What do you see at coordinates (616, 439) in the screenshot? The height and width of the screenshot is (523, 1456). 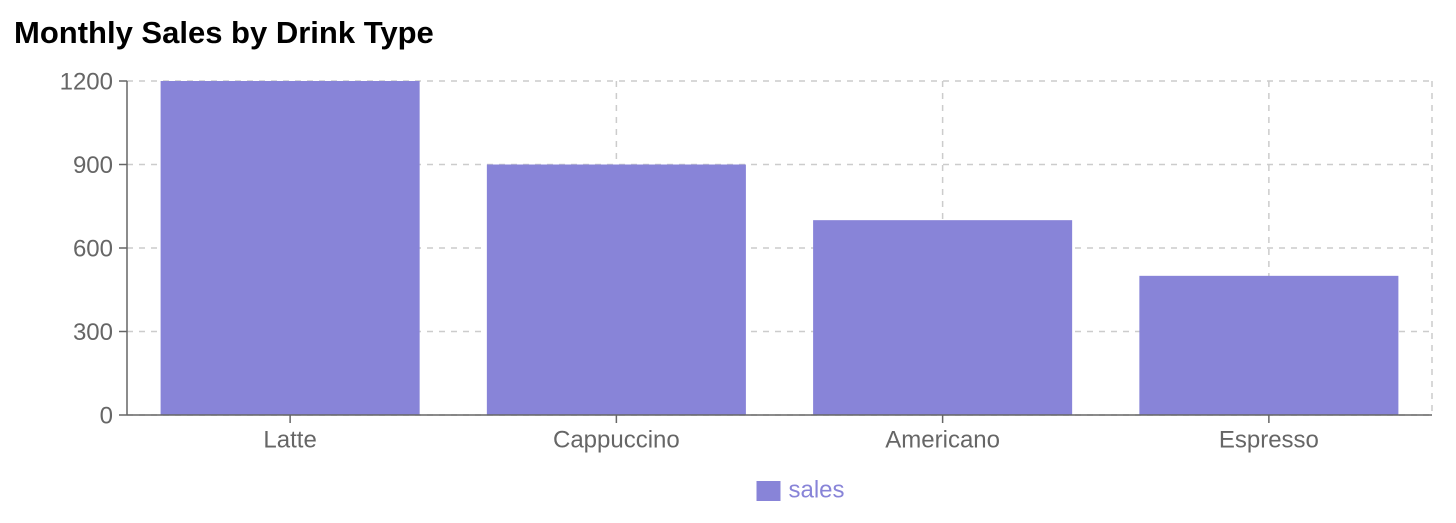 I see `x-tick-label: Cappuccino` at bounding box center [616, 439].